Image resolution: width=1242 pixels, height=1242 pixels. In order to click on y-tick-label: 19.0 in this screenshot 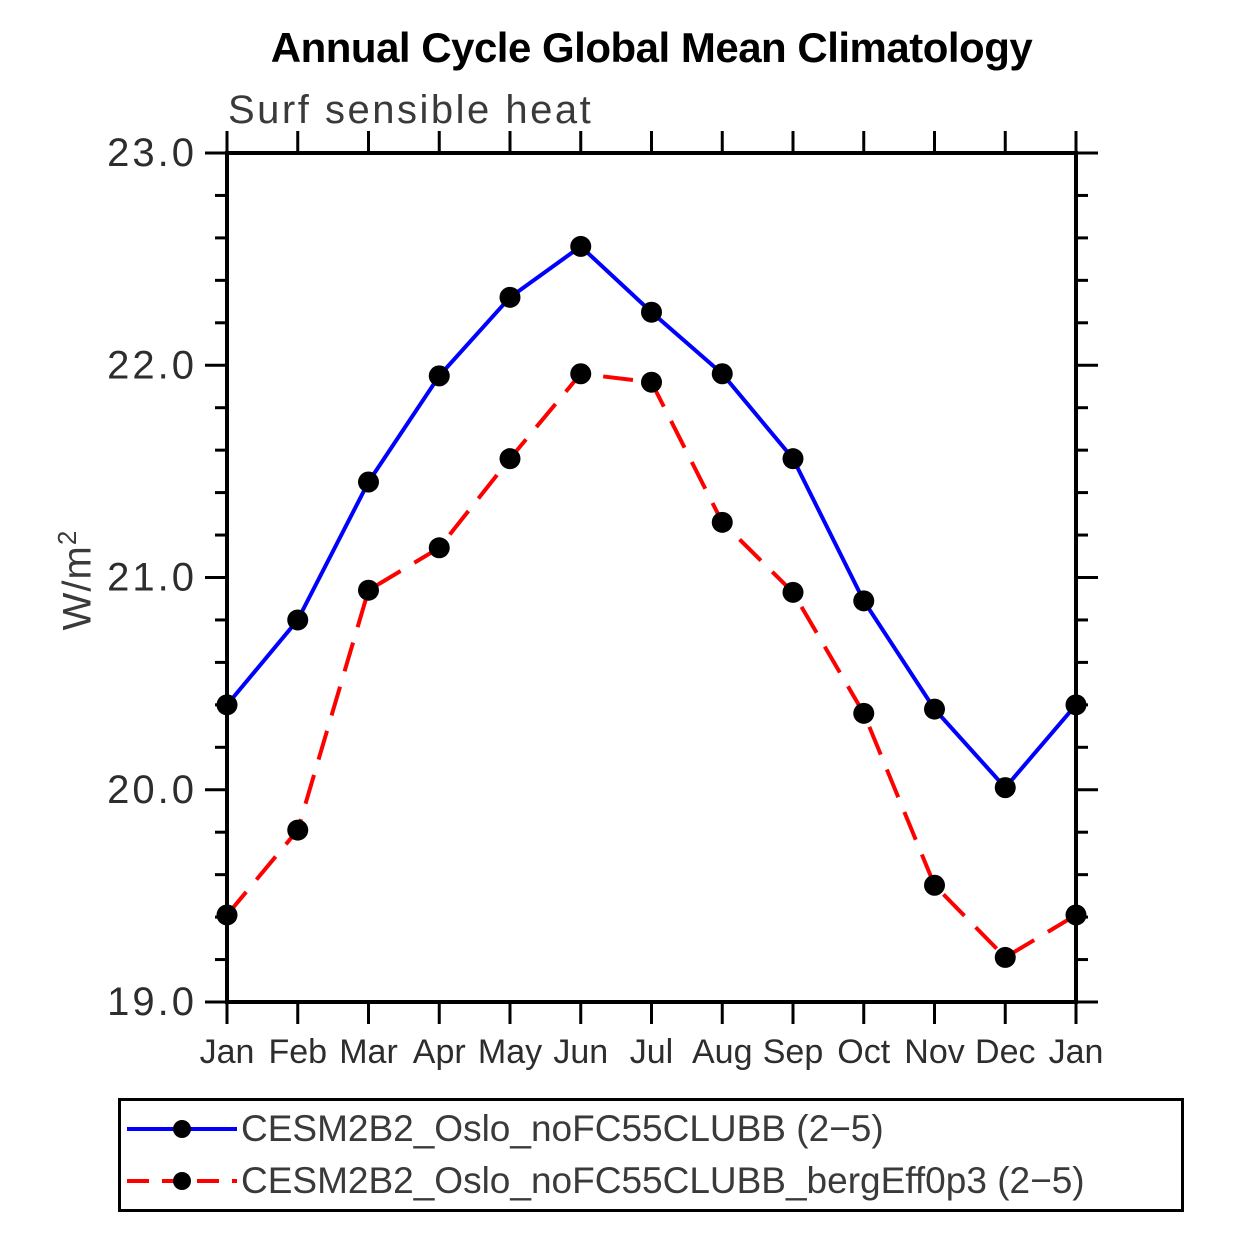, I will do `click(152, 1002)`.